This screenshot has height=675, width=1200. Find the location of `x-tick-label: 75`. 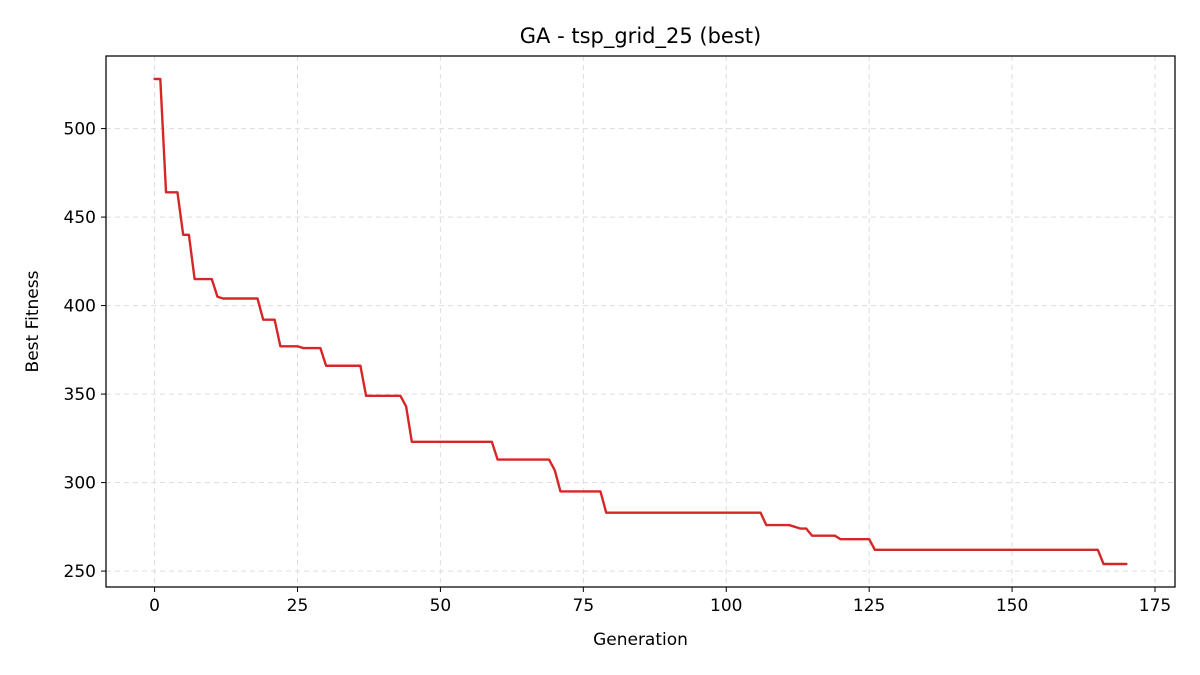

x-tick-label: 75 is located at coordinates (584, 606).